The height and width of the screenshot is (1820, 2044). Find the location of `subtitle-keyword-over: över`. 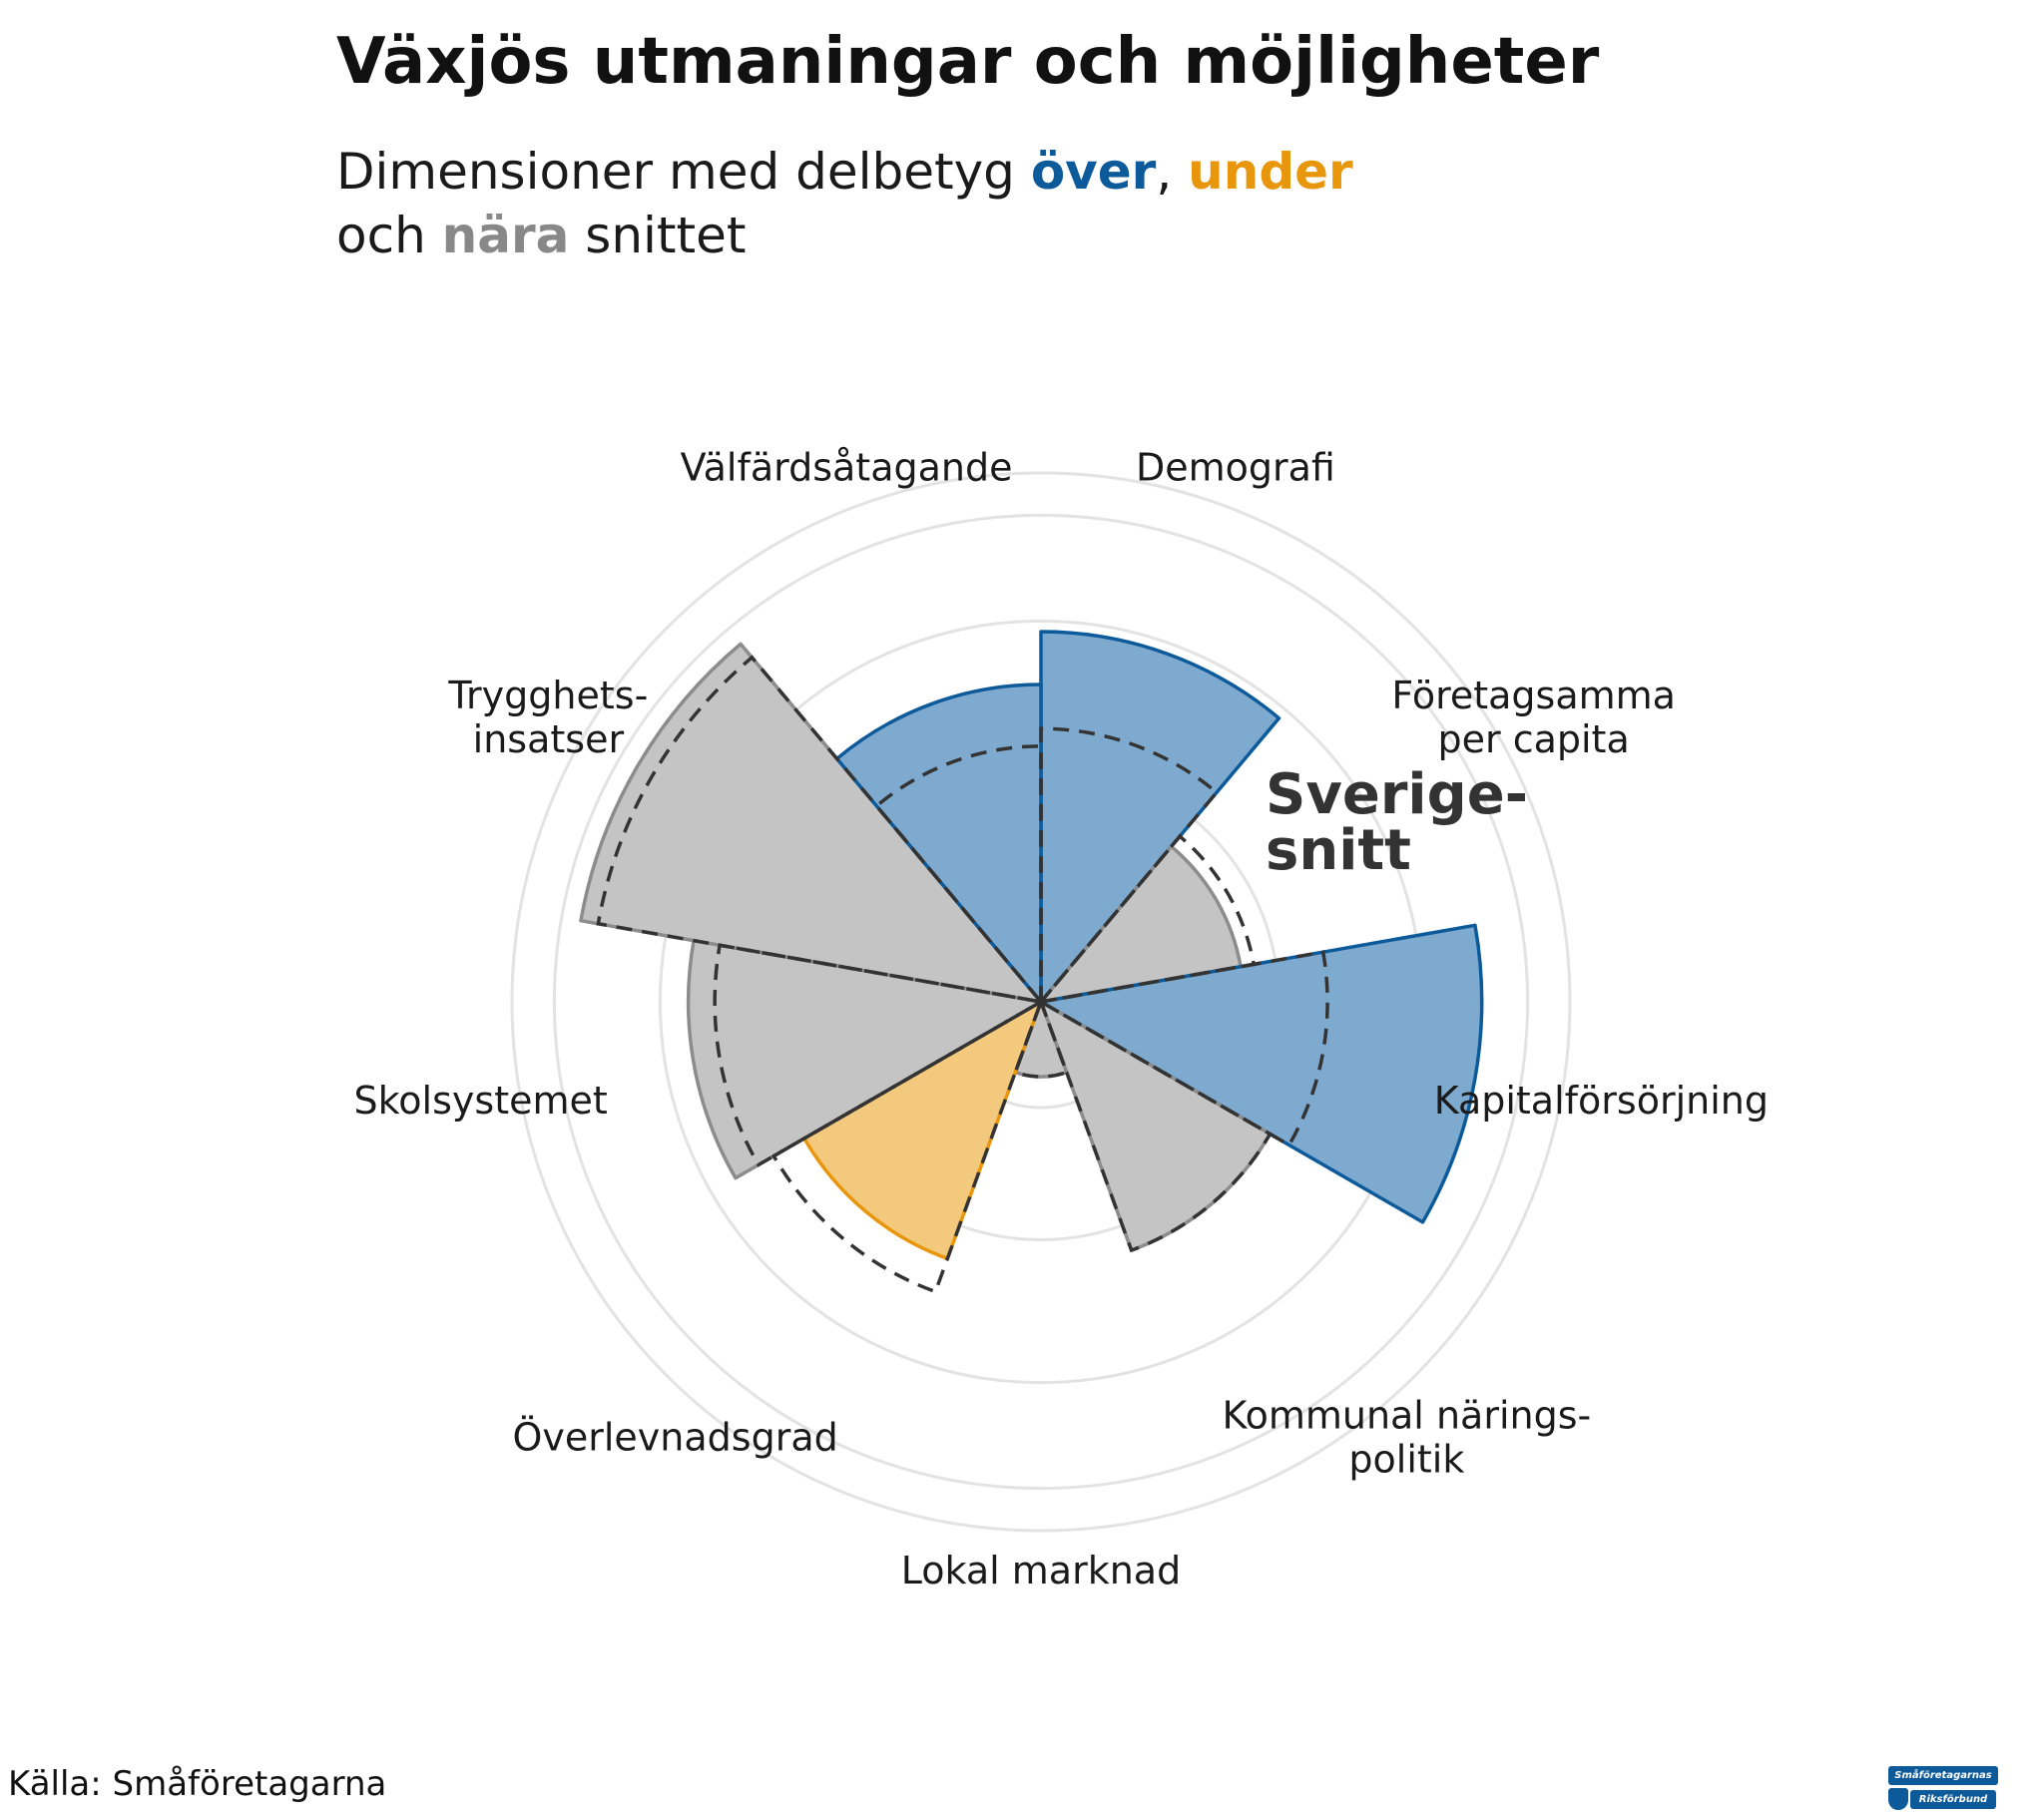

subtitle-keyword-over: över is located at coordinates (1093, 172).